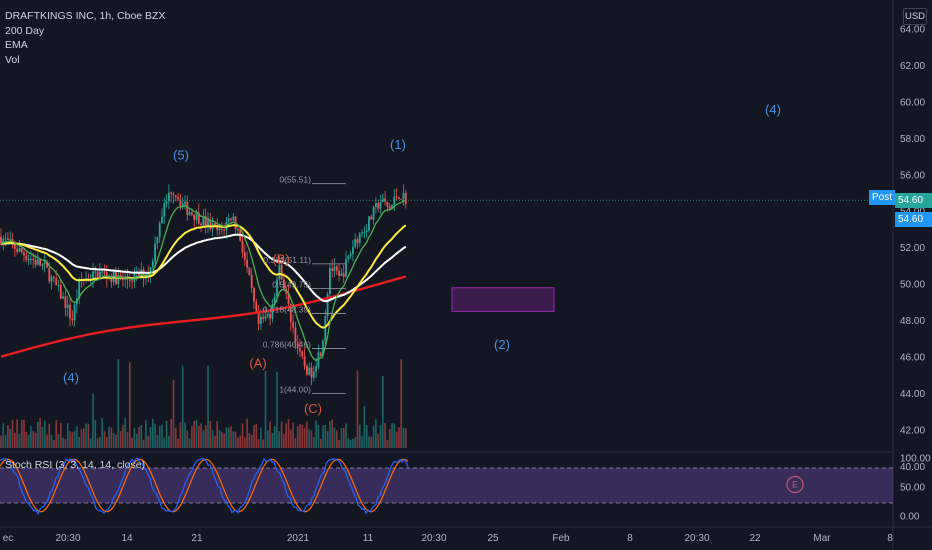 Image resolution: width=932 pixels, height=550 pixels. I want to click on time-tick-label: 11, so click(368, 538).